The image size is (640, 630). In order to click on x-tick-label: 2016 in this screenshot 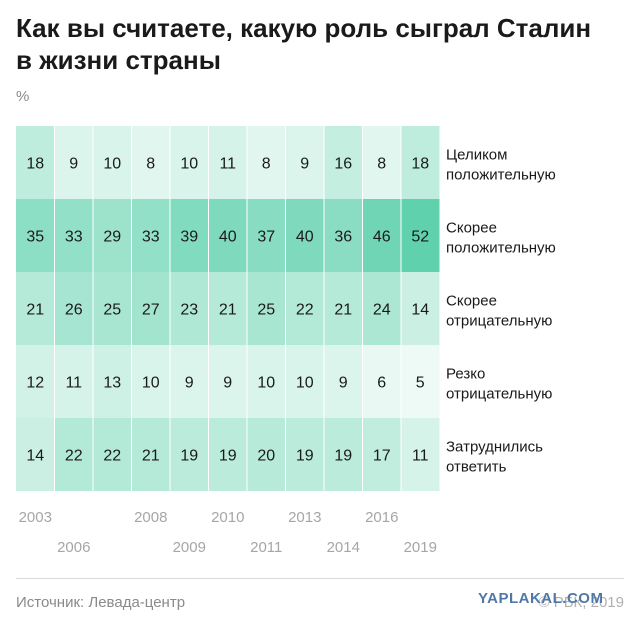, I will do `click(381, 517)`.